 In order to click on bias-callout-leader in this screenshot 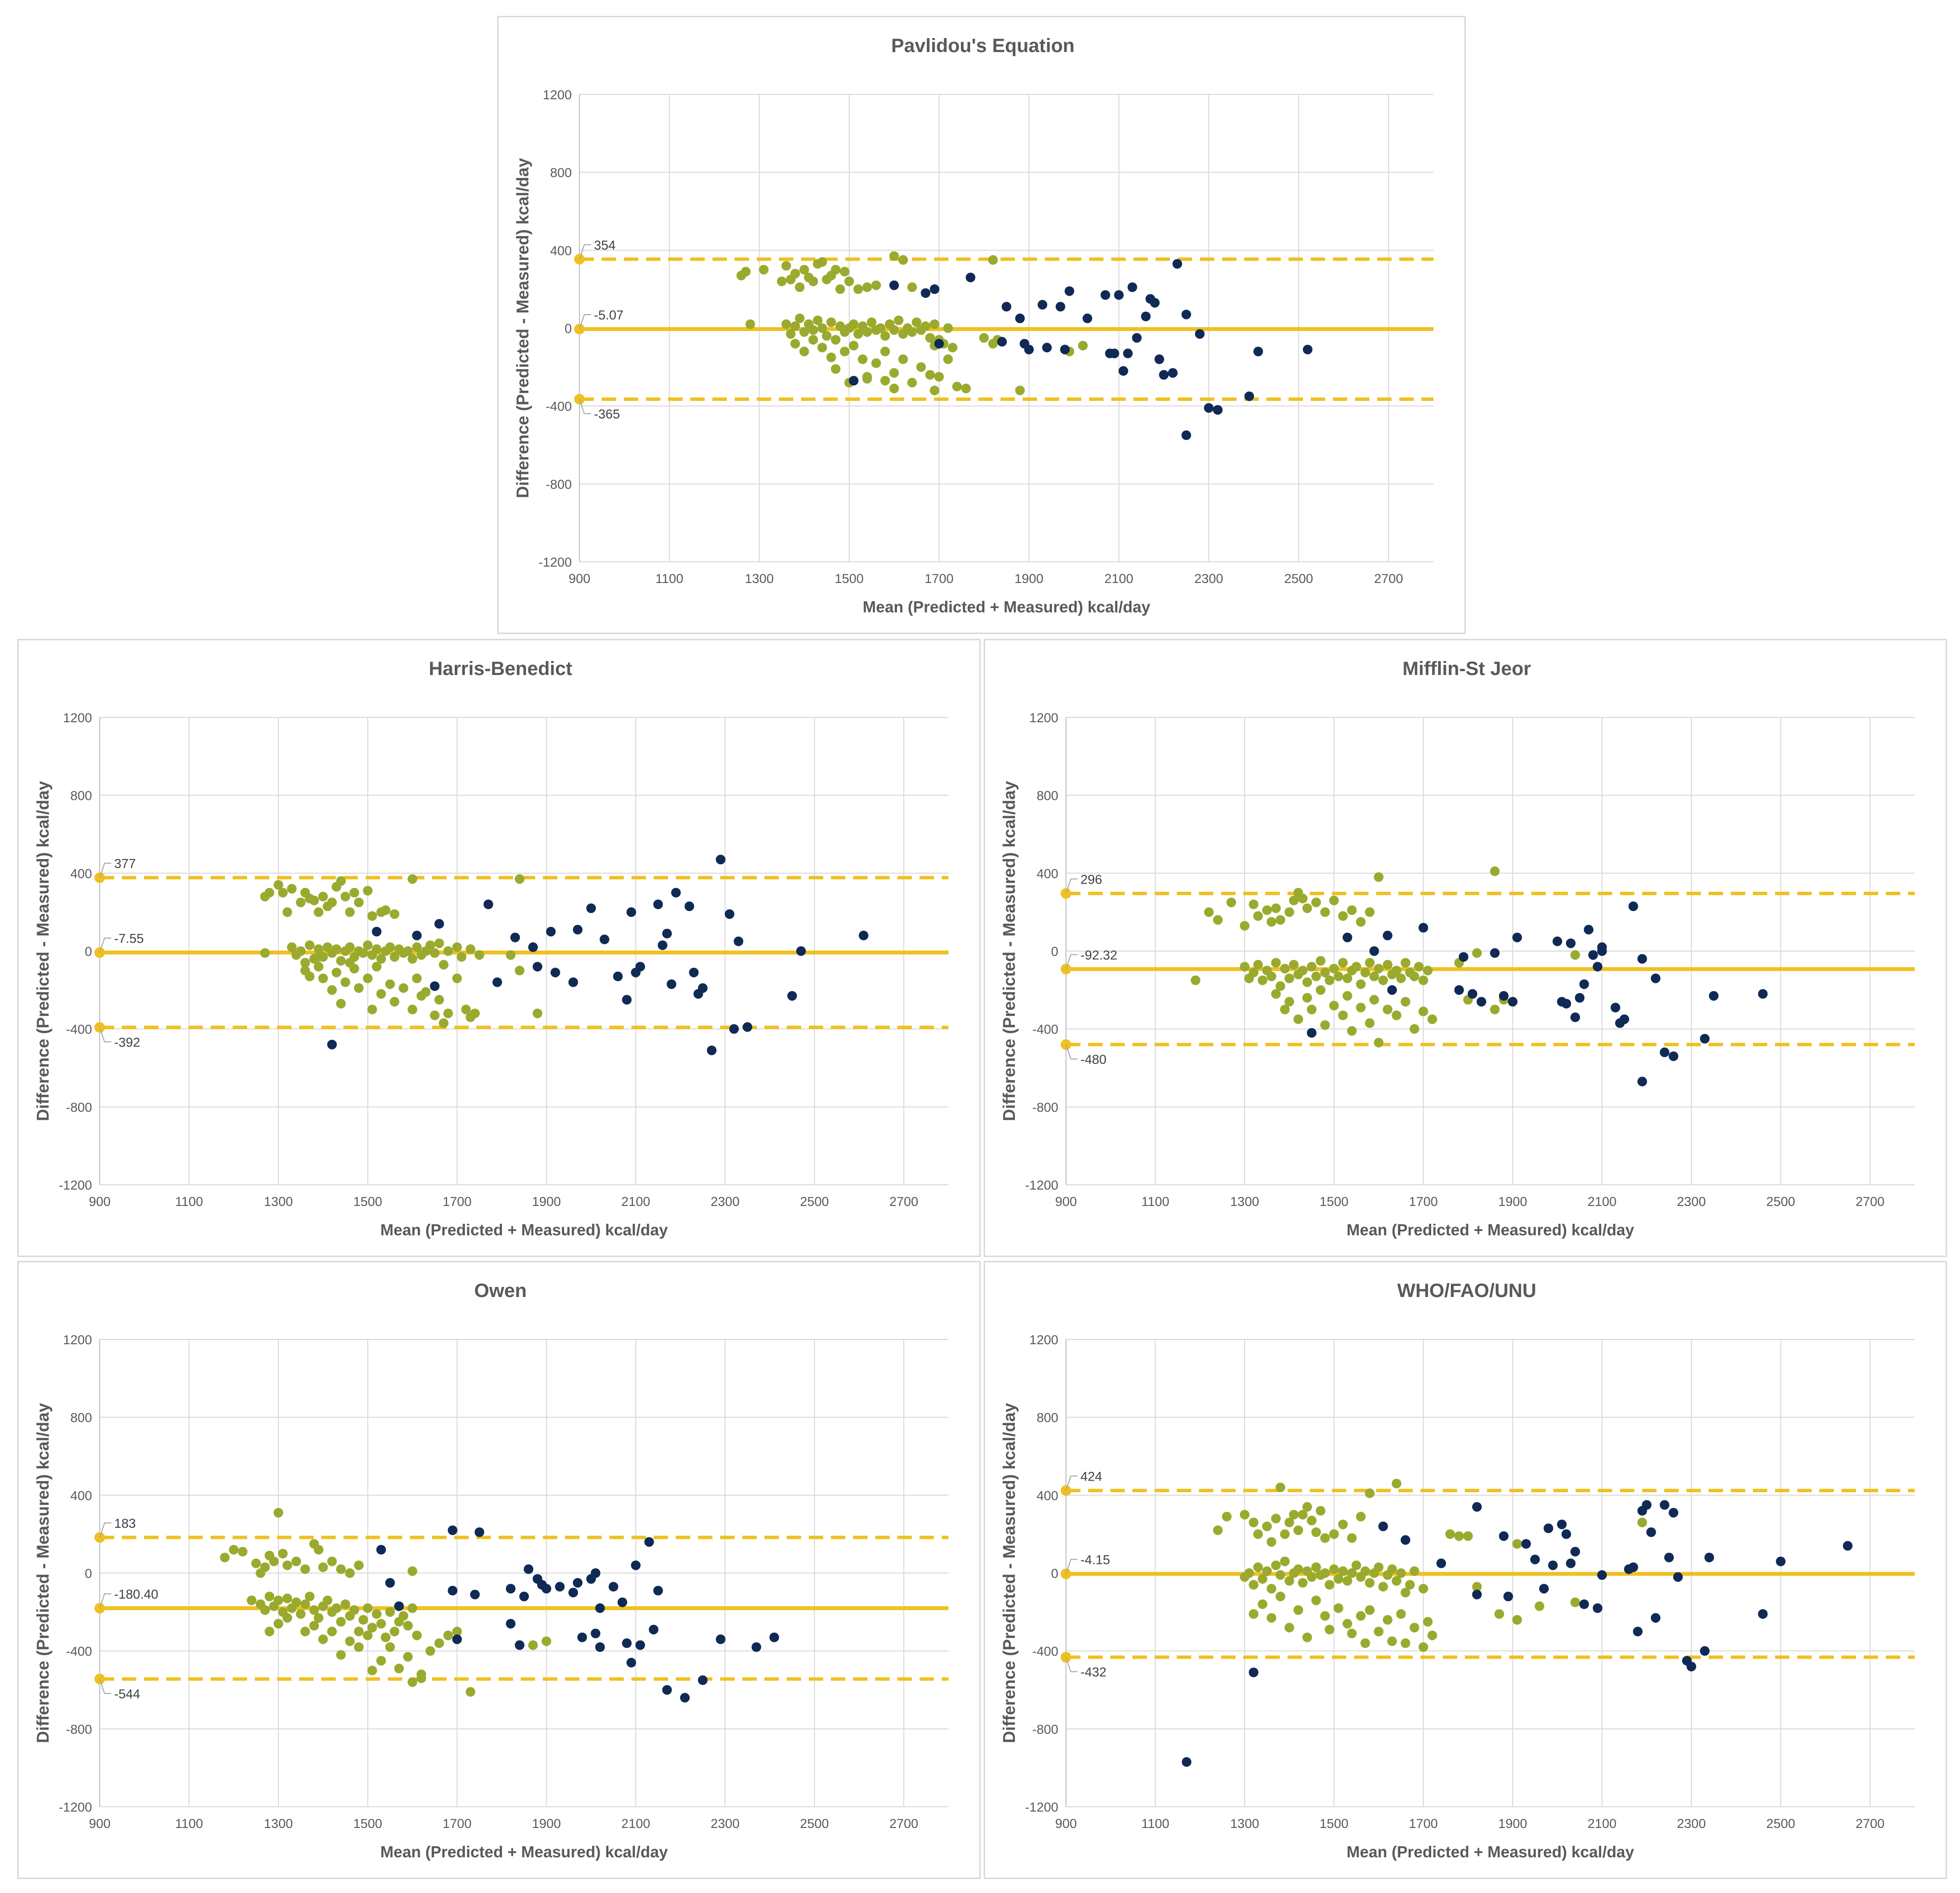, I will do `click(105, 1601)`.